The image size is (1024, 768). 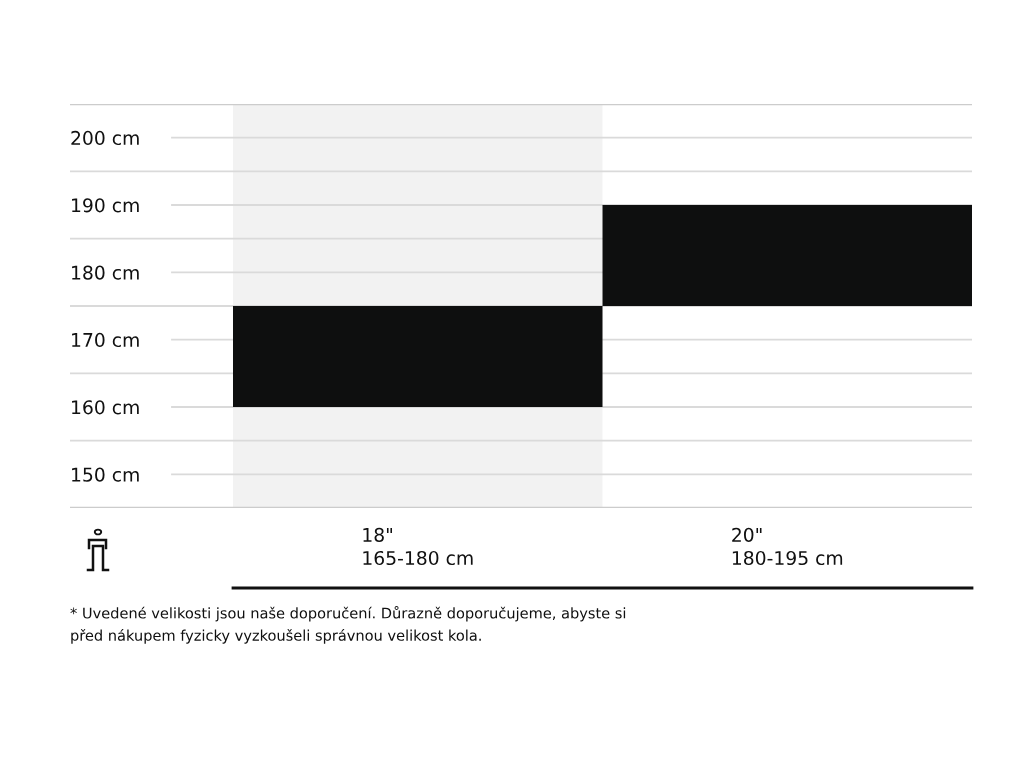 What do you see at coordinates (787, 546) in the screenshot?
I see `x-tick-label: 20" 180-195 cm` at bounding box center [787, 546].